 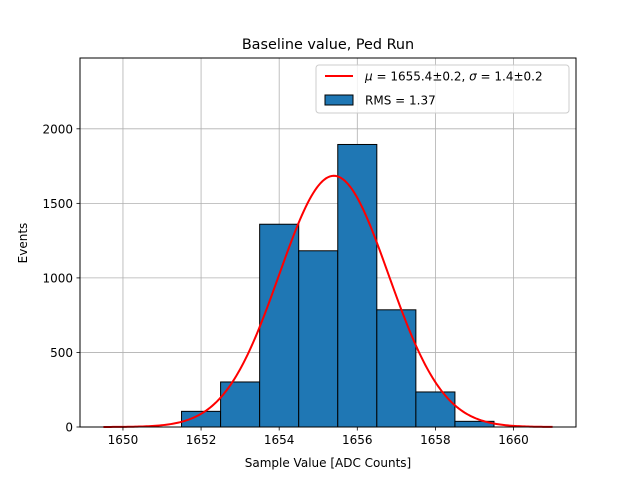 I want to click on y-axis-label: Events, so click(x=23, y=243).